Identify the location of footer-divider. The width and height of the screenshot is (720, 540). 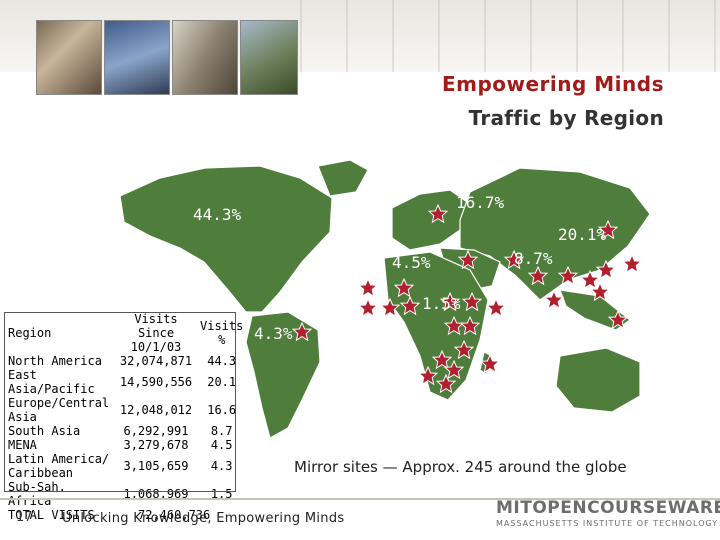
(360, 499).